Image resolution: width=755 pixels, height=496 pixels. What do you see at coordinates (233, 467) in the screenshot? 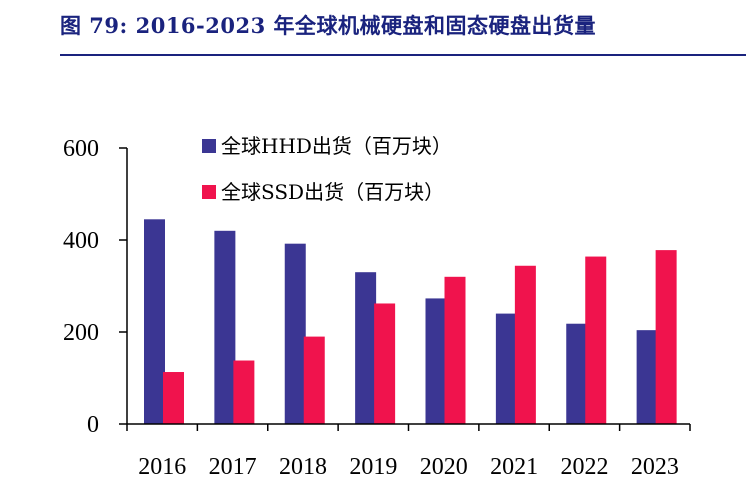
I see `x-tick-label-2017: 2017` at bounding box center [233, 467].